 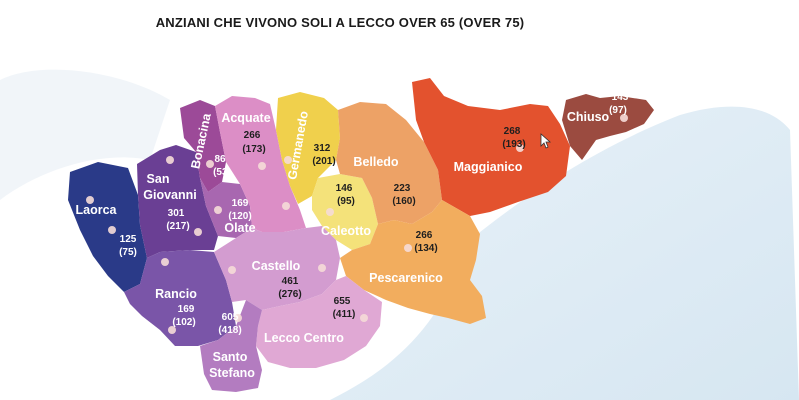 I want to click on dot-maggianico, so click(x=520, y=148).